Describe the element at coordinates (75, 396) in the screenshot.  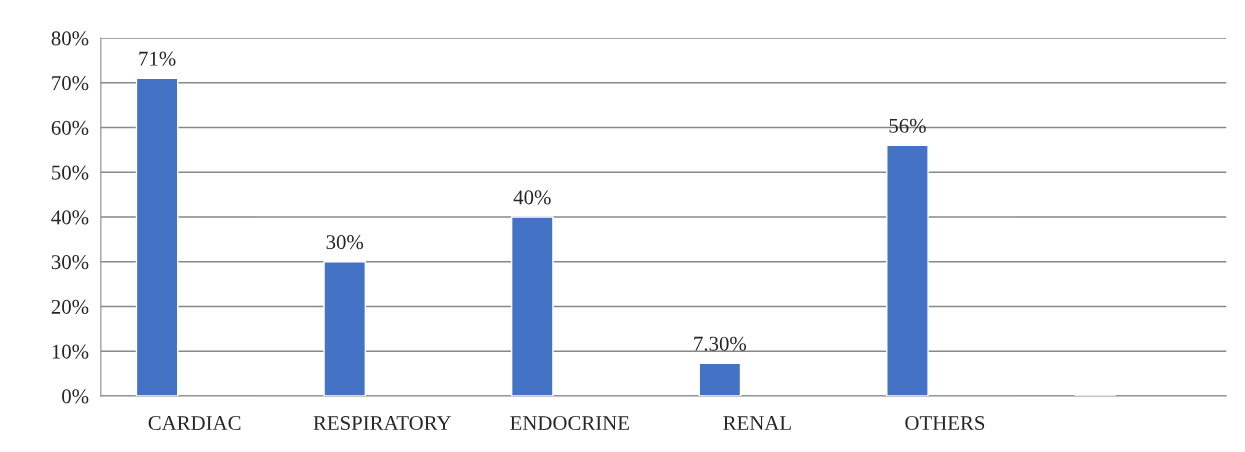
I see `y-tick-label: 0%` at that location.